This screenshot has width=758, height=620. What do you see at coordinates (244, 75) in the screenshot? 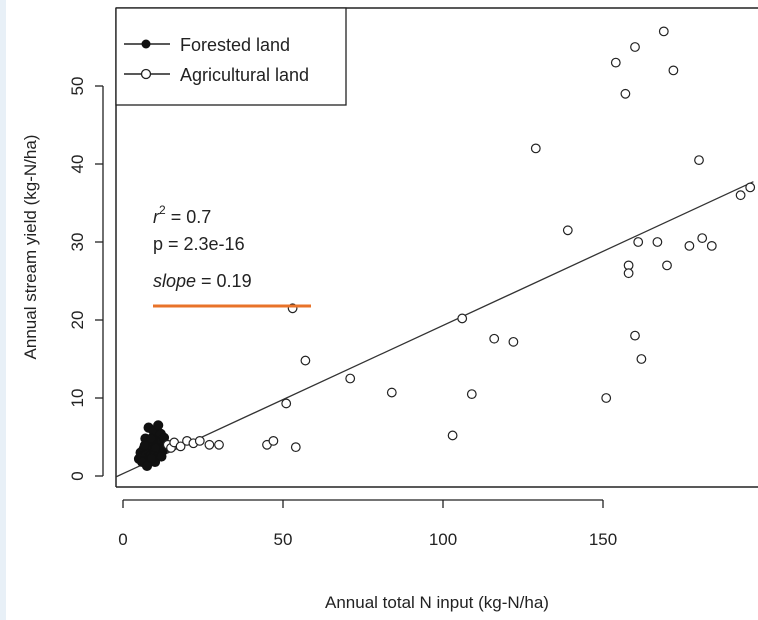
I see `legend-label-agricultural: Agricultural land` at bounding box center [244, 75].